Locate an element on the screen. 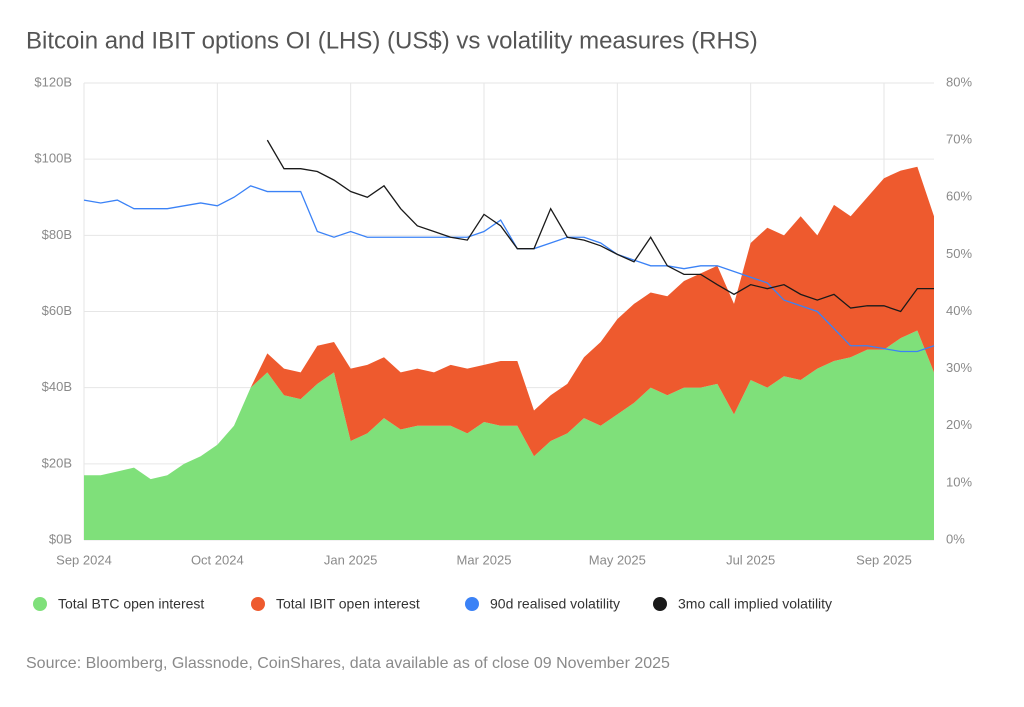  y2-tick-label: 80% is located at coordinates (959, 81).